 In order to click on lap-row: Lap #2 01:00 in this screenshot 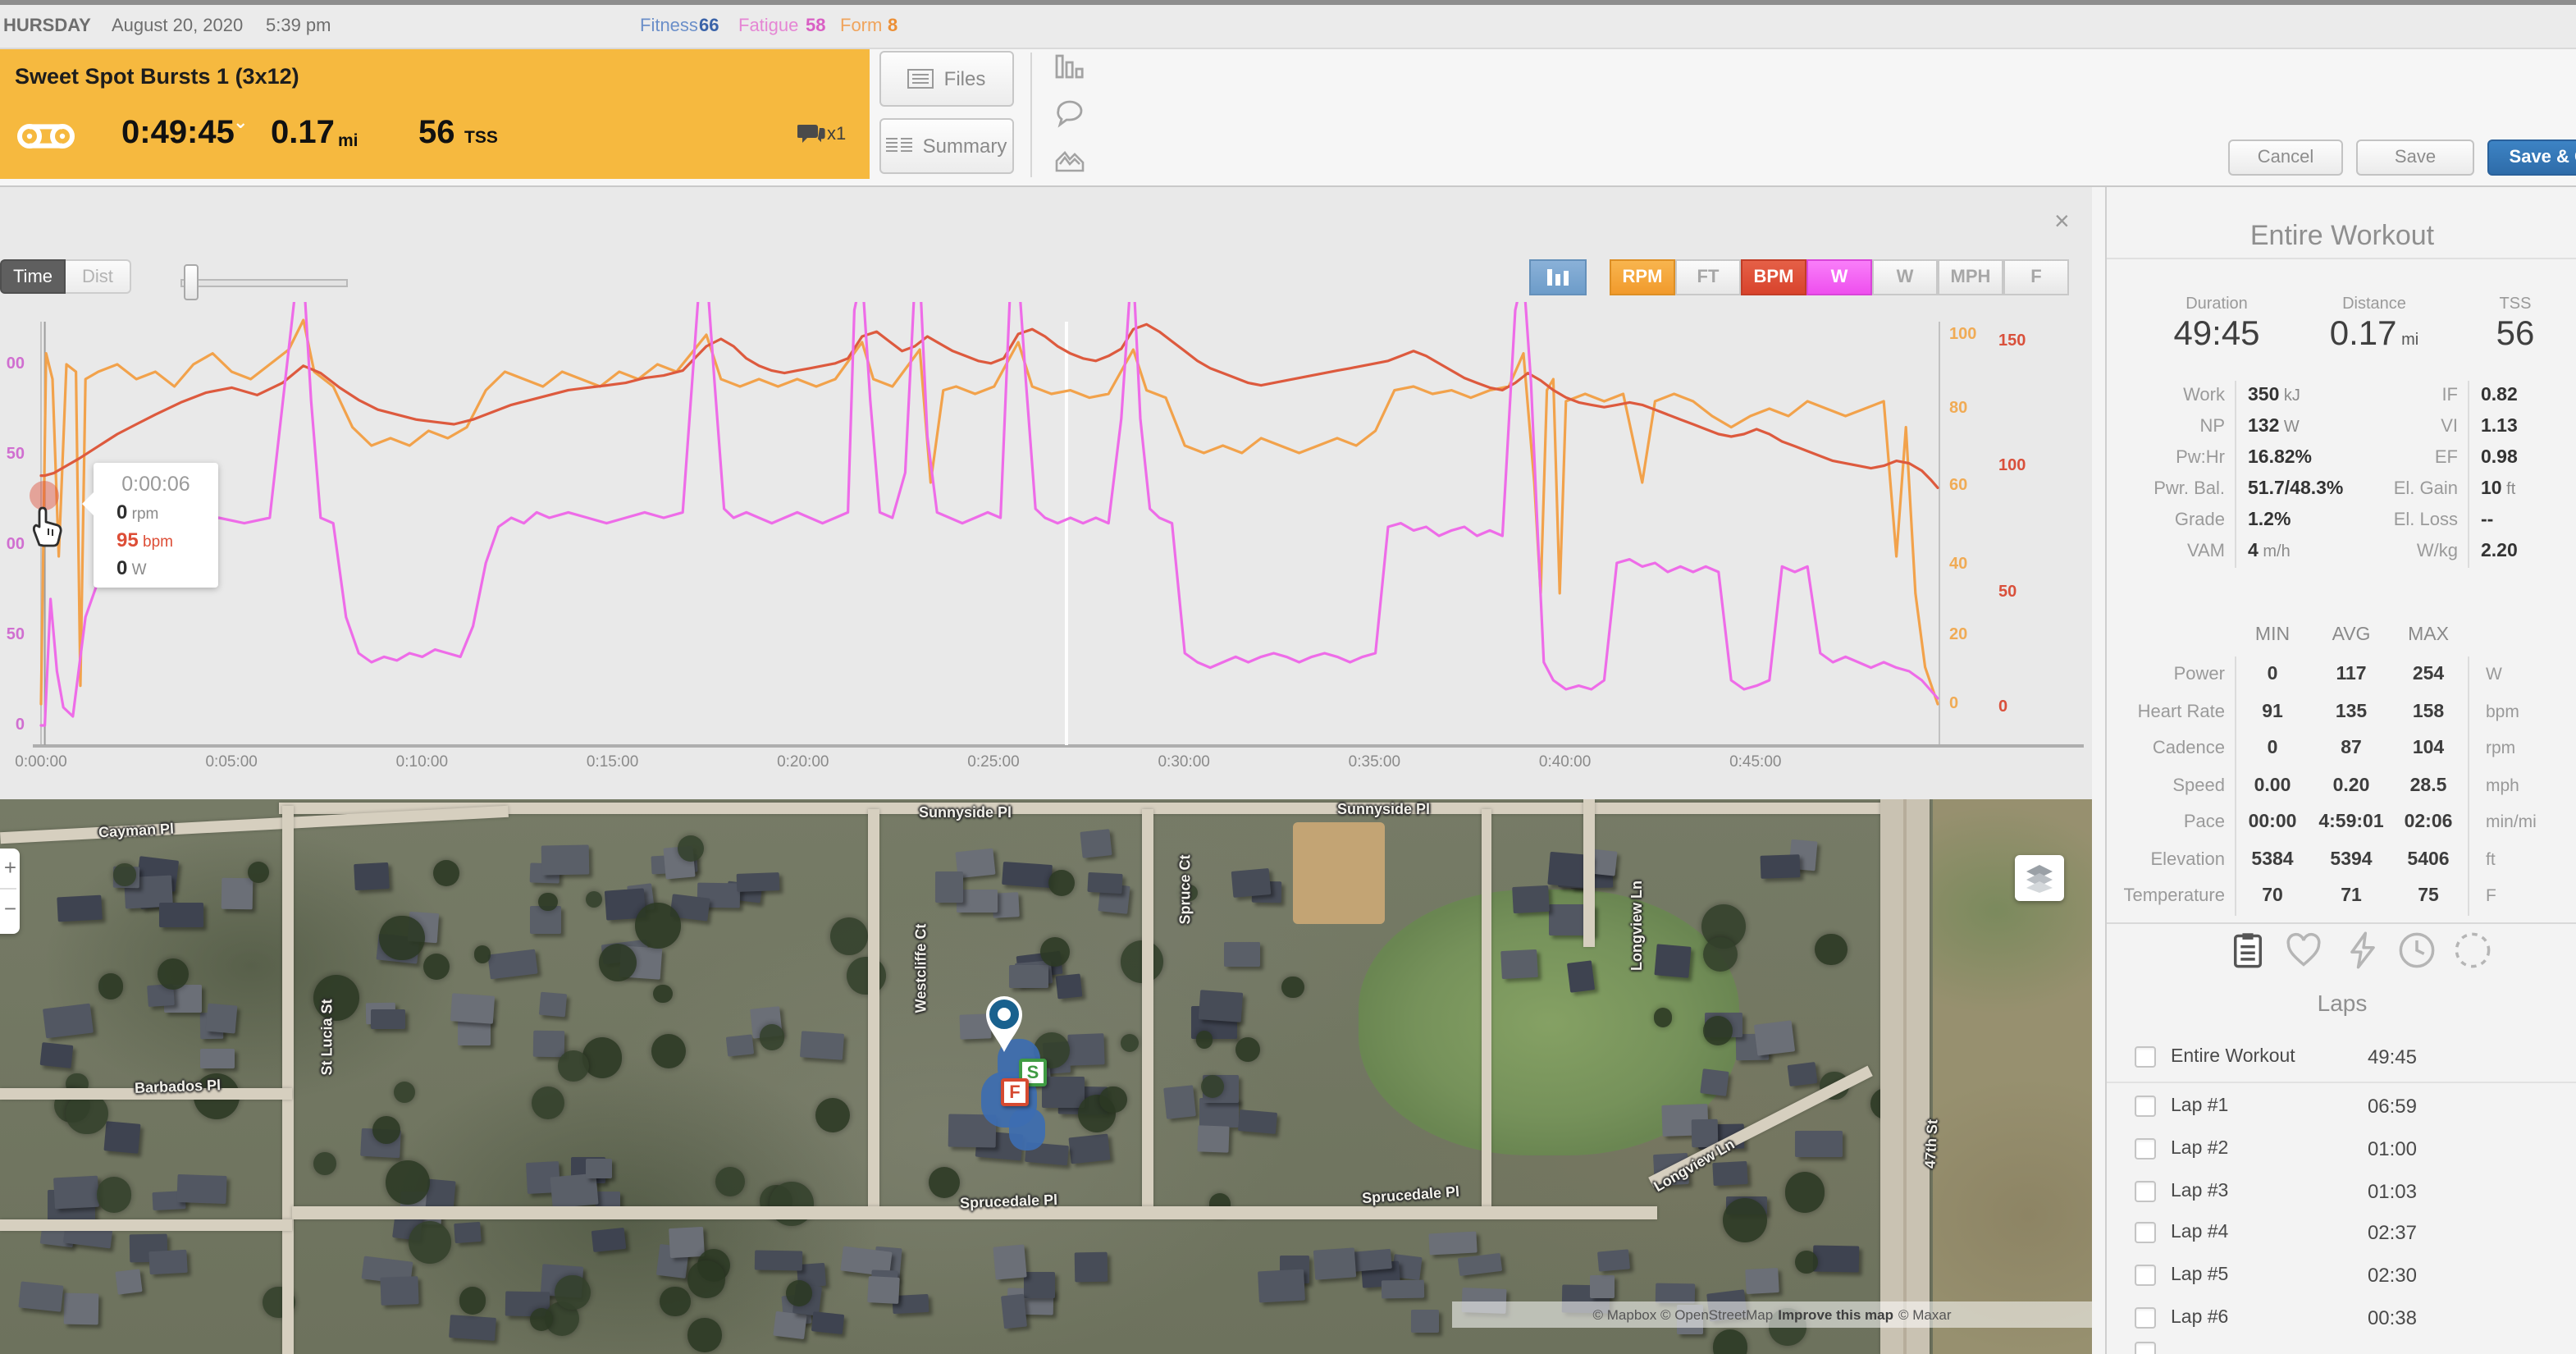, I will do `click(2342, 1149)`.